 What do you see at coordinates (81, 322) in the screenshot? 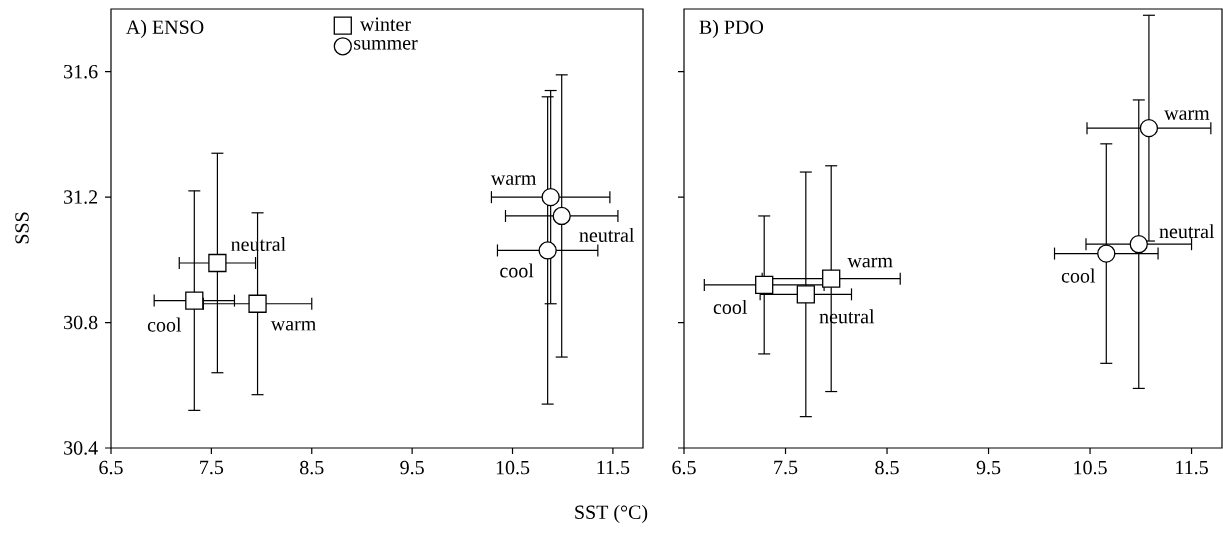
I see `y-tick-label: 30.8` at bounding box center [81, 322].